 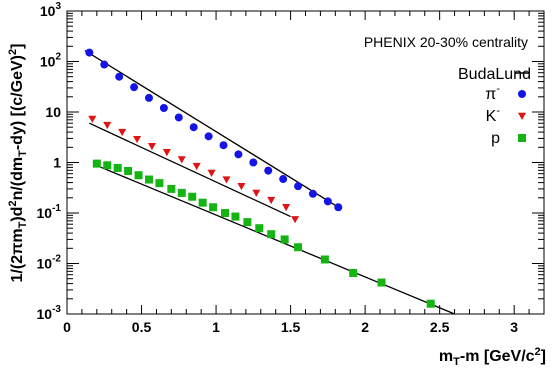 I want to click on x-tick-label: 0, so click(x=67, y=327).